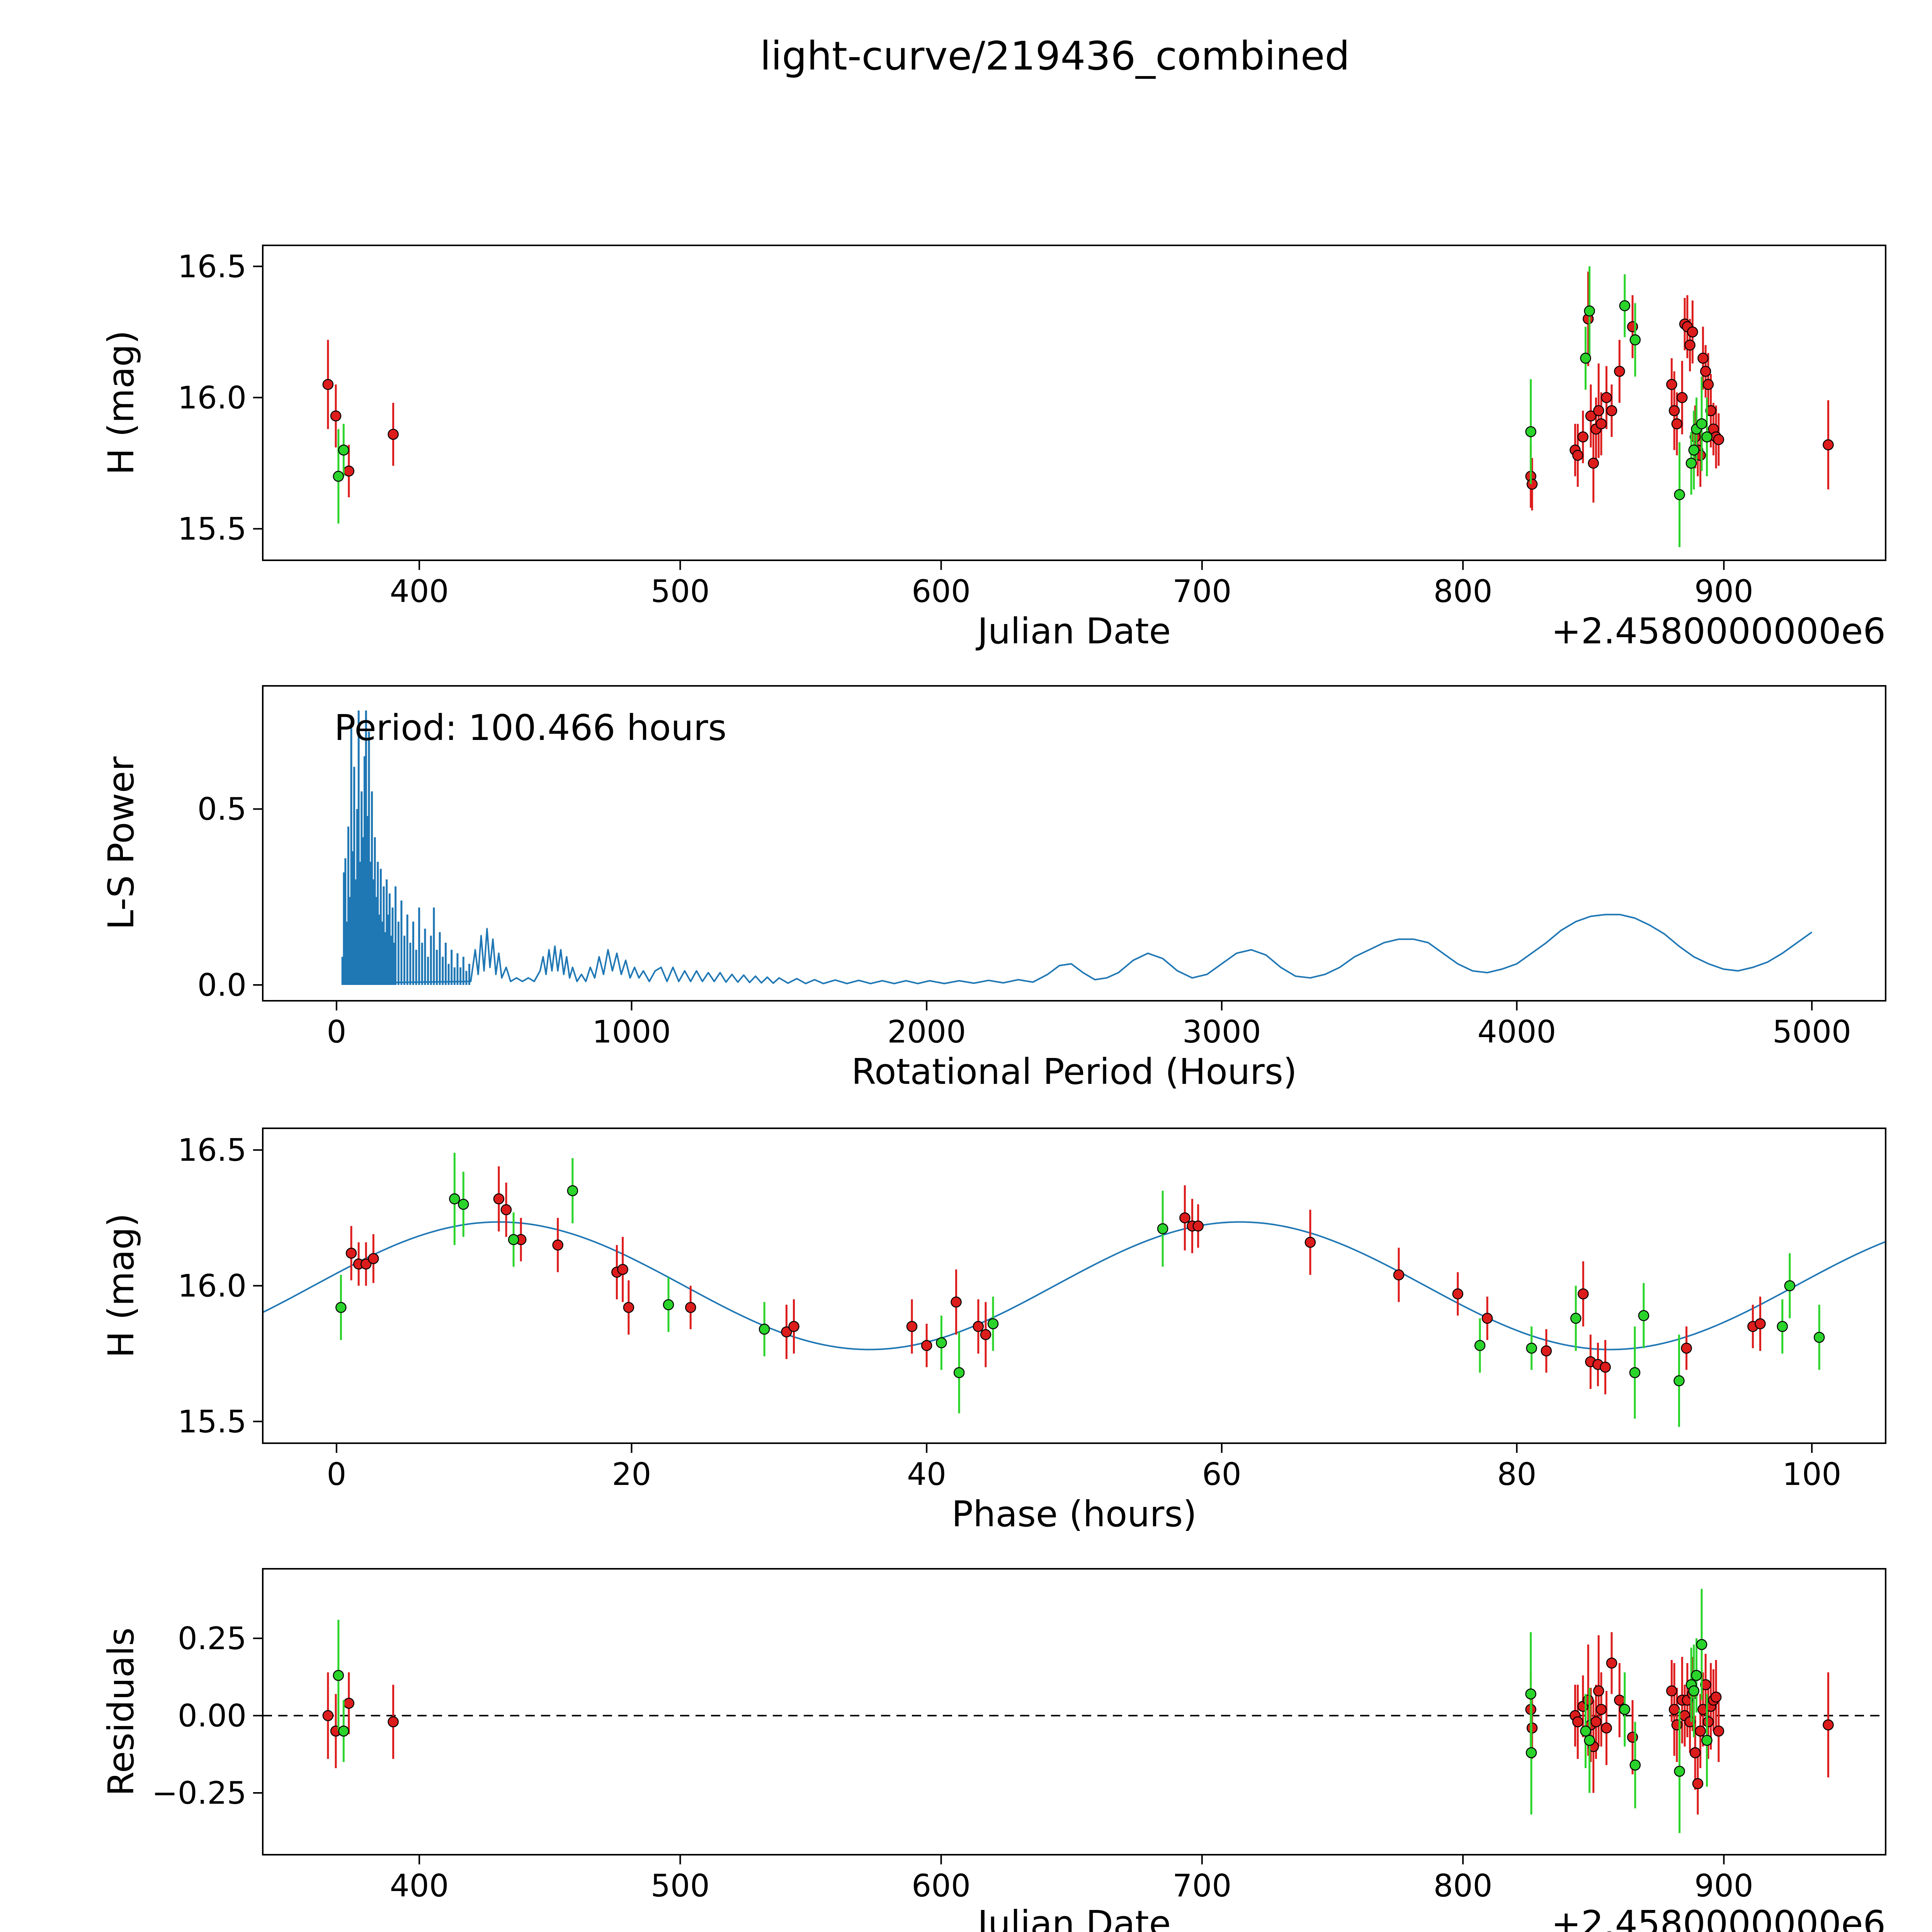 This screenshot has width=1932, height=1932. I want to click on periodogram-curve, so click(1077, 949).